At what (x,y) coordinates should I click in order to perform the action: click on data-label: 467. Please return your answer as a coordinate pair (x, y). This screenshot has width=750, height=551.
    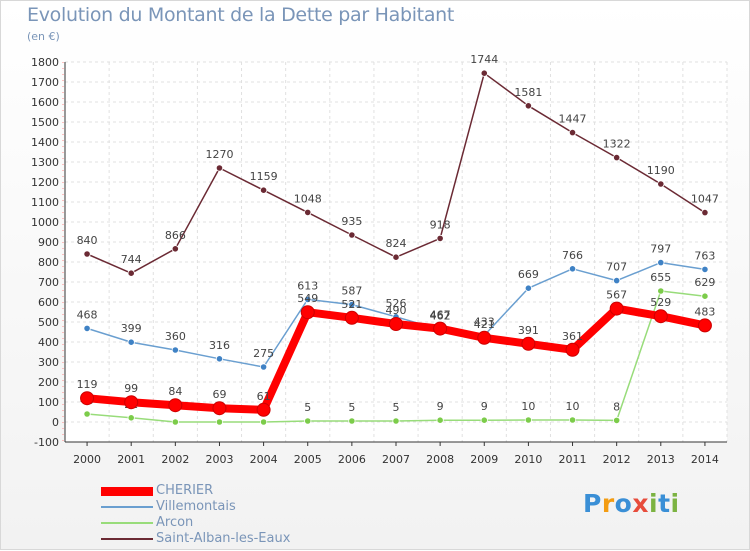
    Looking at the image, I should click on (440, 315).